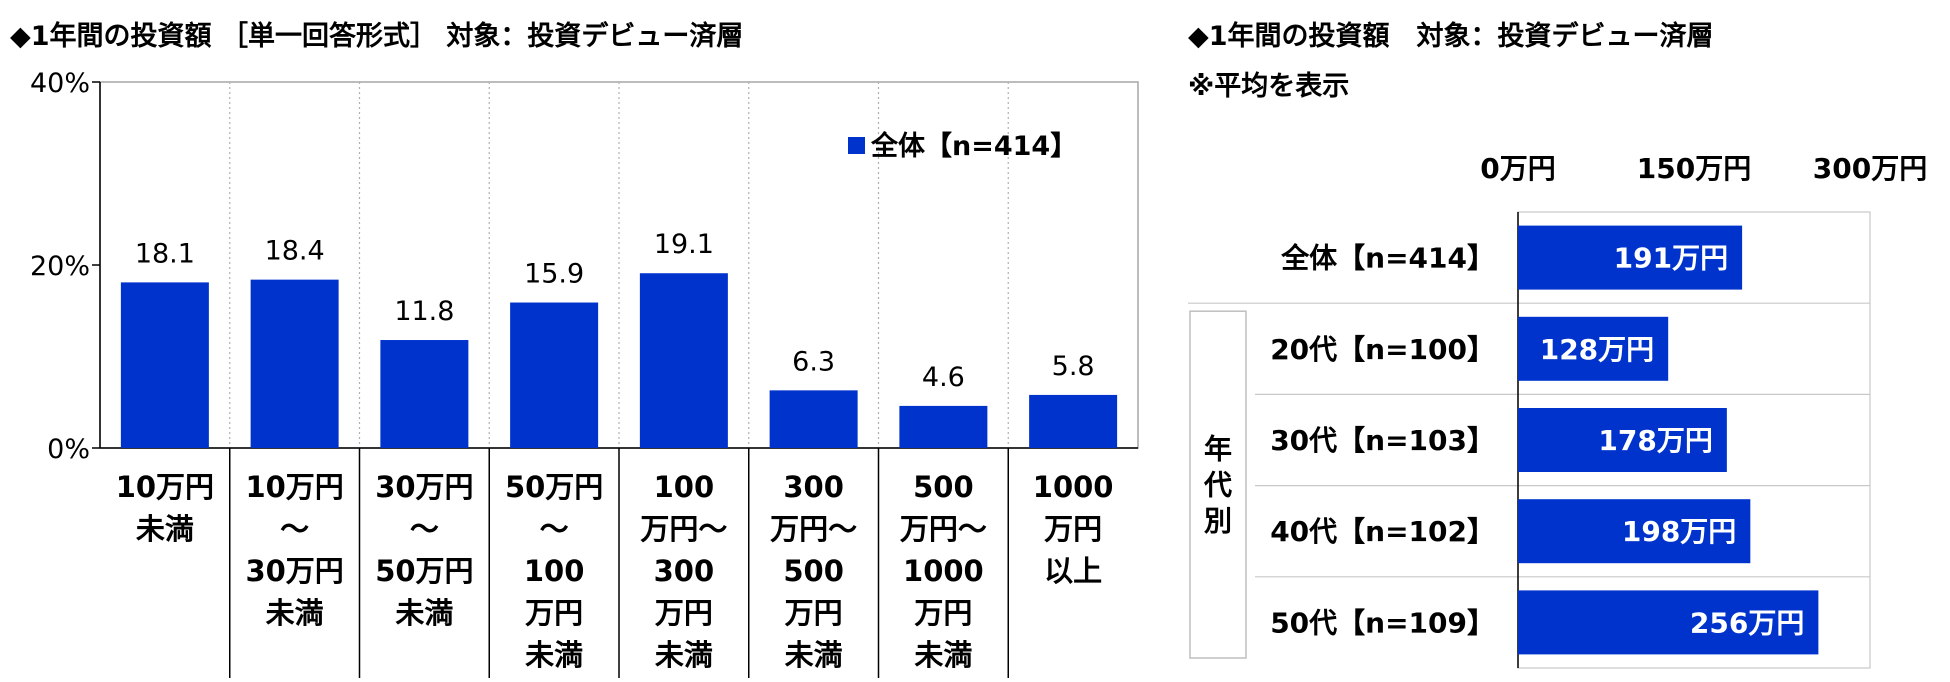  I want to click on data-label: 19.1, so click(684, 244).